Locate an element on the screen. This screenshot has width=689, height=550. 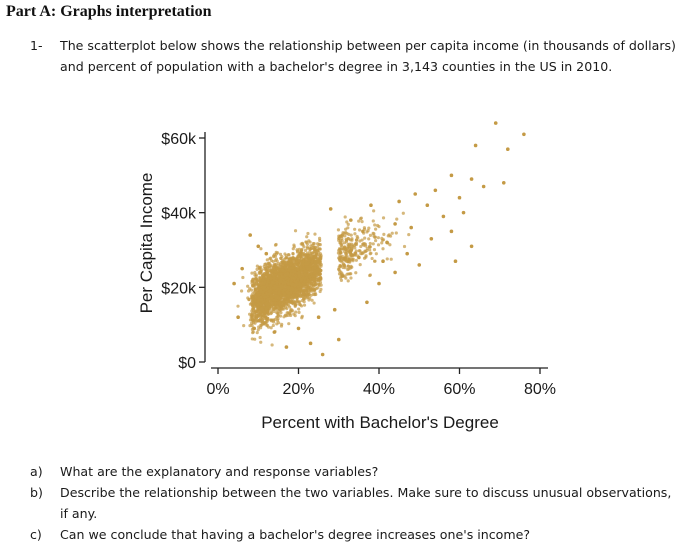
y-tick-label: $40k is located at coordinates (179, 214).